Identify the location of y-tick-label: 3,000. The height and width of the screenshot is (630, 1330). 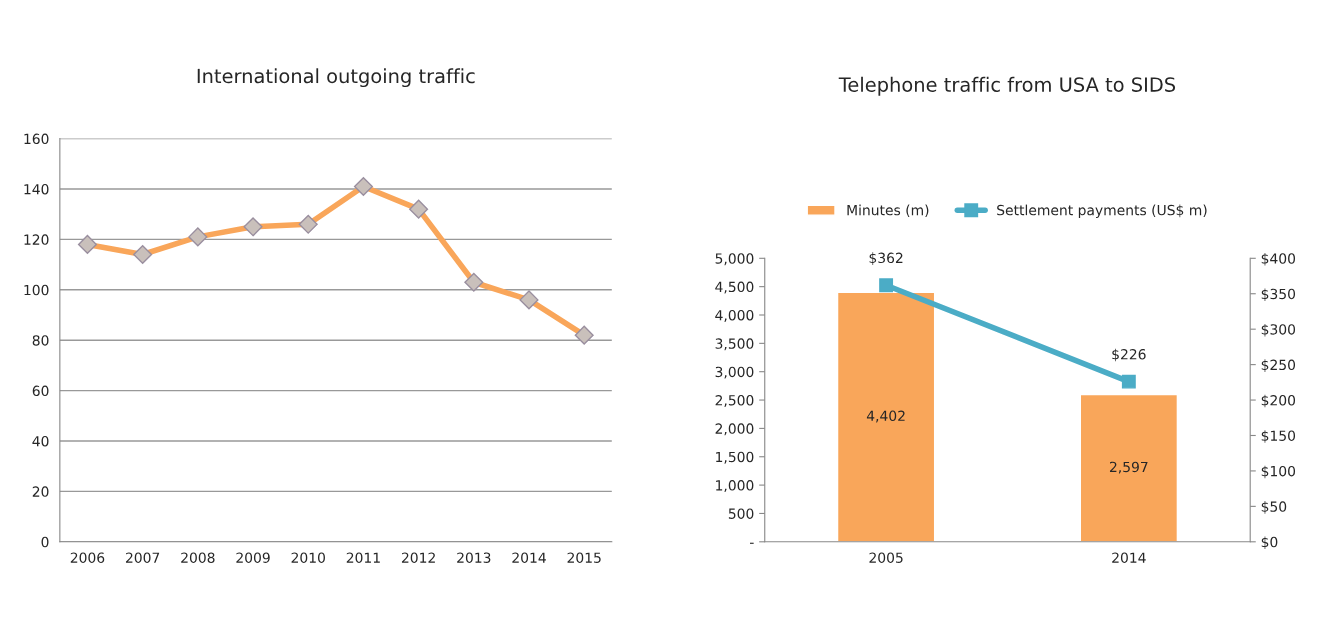
(734, 372).